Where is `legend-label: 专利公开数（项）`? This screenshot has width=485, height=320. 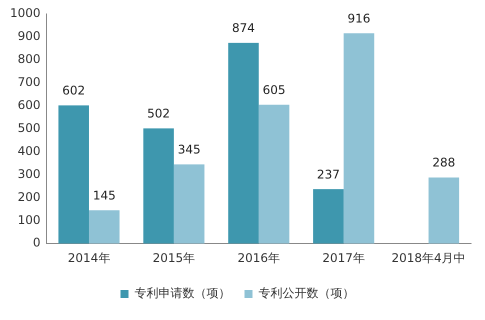 legend-label: 专利公开数（项） is located at coordinates (306, 293).